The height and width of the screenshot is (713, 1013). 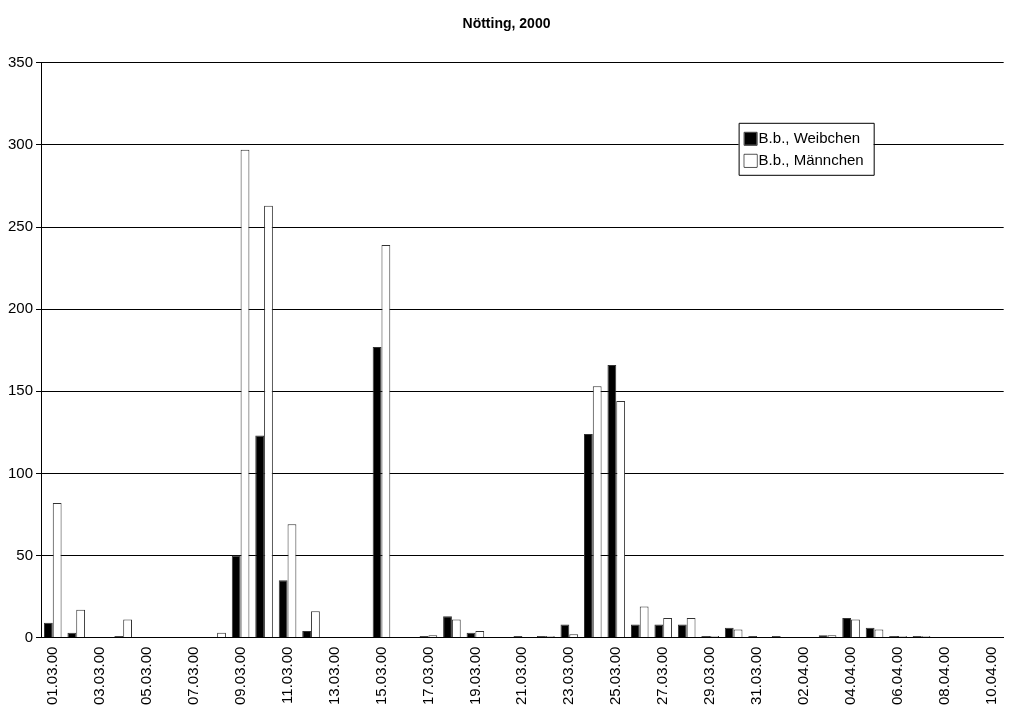 I want to click on y-tick-label: 0, so click(x=29, y=636).